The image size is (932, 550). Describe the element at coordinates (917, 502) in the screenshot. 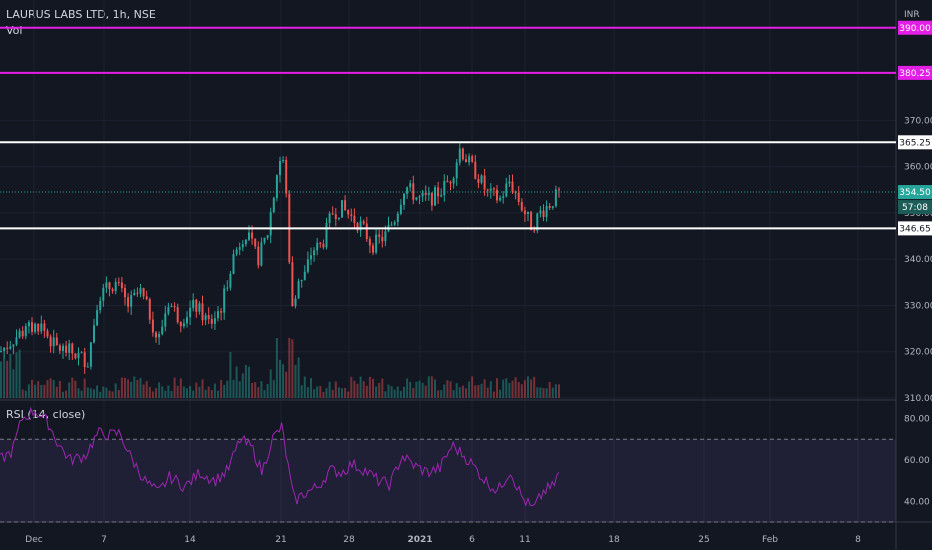

I see `rsi-tick-0: 40.00` at that location.